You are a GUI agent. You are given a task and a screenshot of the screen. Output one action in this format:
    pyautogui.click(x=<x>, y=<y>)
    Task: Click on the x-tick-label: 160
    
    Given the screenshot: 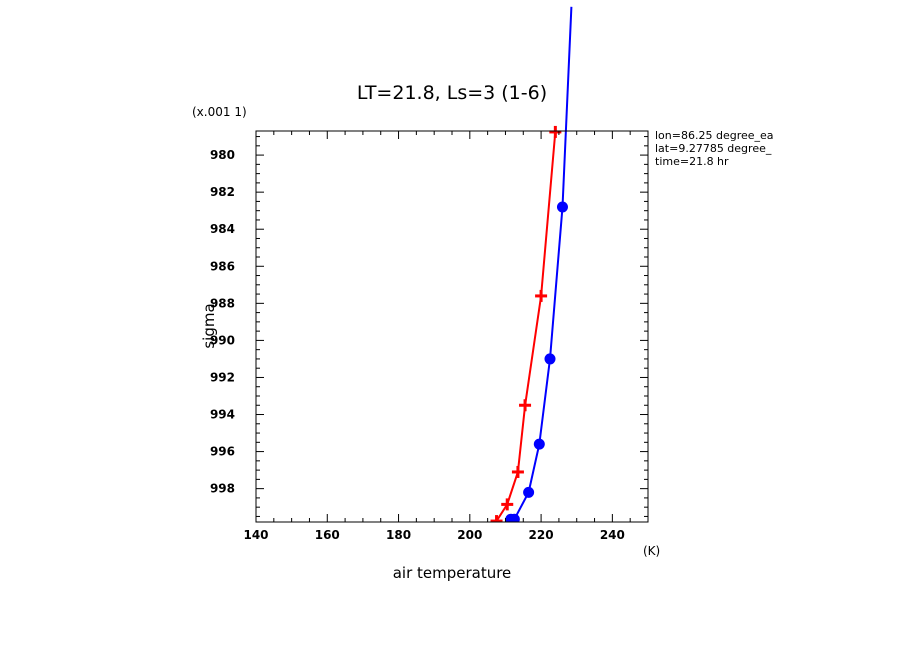 What is the action you would take?
    pyautogui.click(x=327, y=535)
    